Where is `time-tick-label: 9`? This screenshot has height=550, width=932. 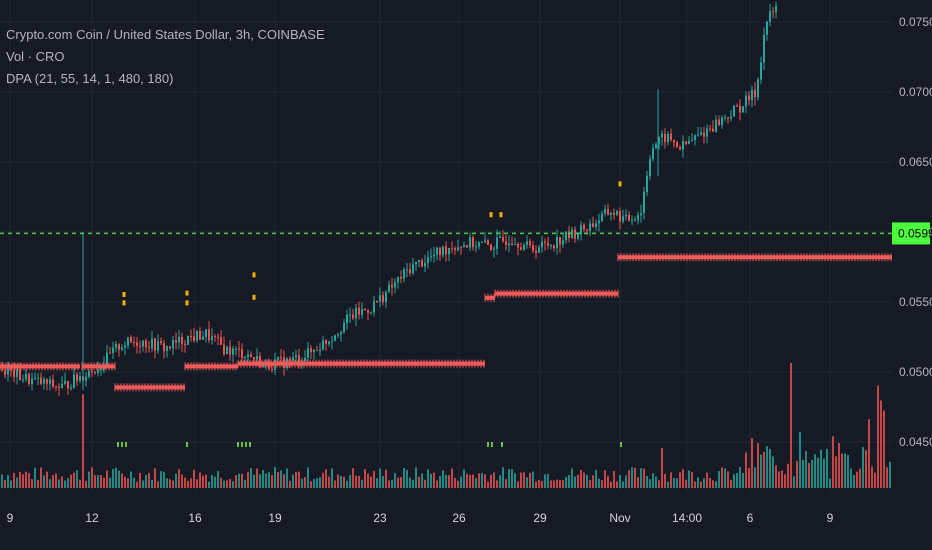 time-tick-label: 9 is located at coordinates (830, 518).